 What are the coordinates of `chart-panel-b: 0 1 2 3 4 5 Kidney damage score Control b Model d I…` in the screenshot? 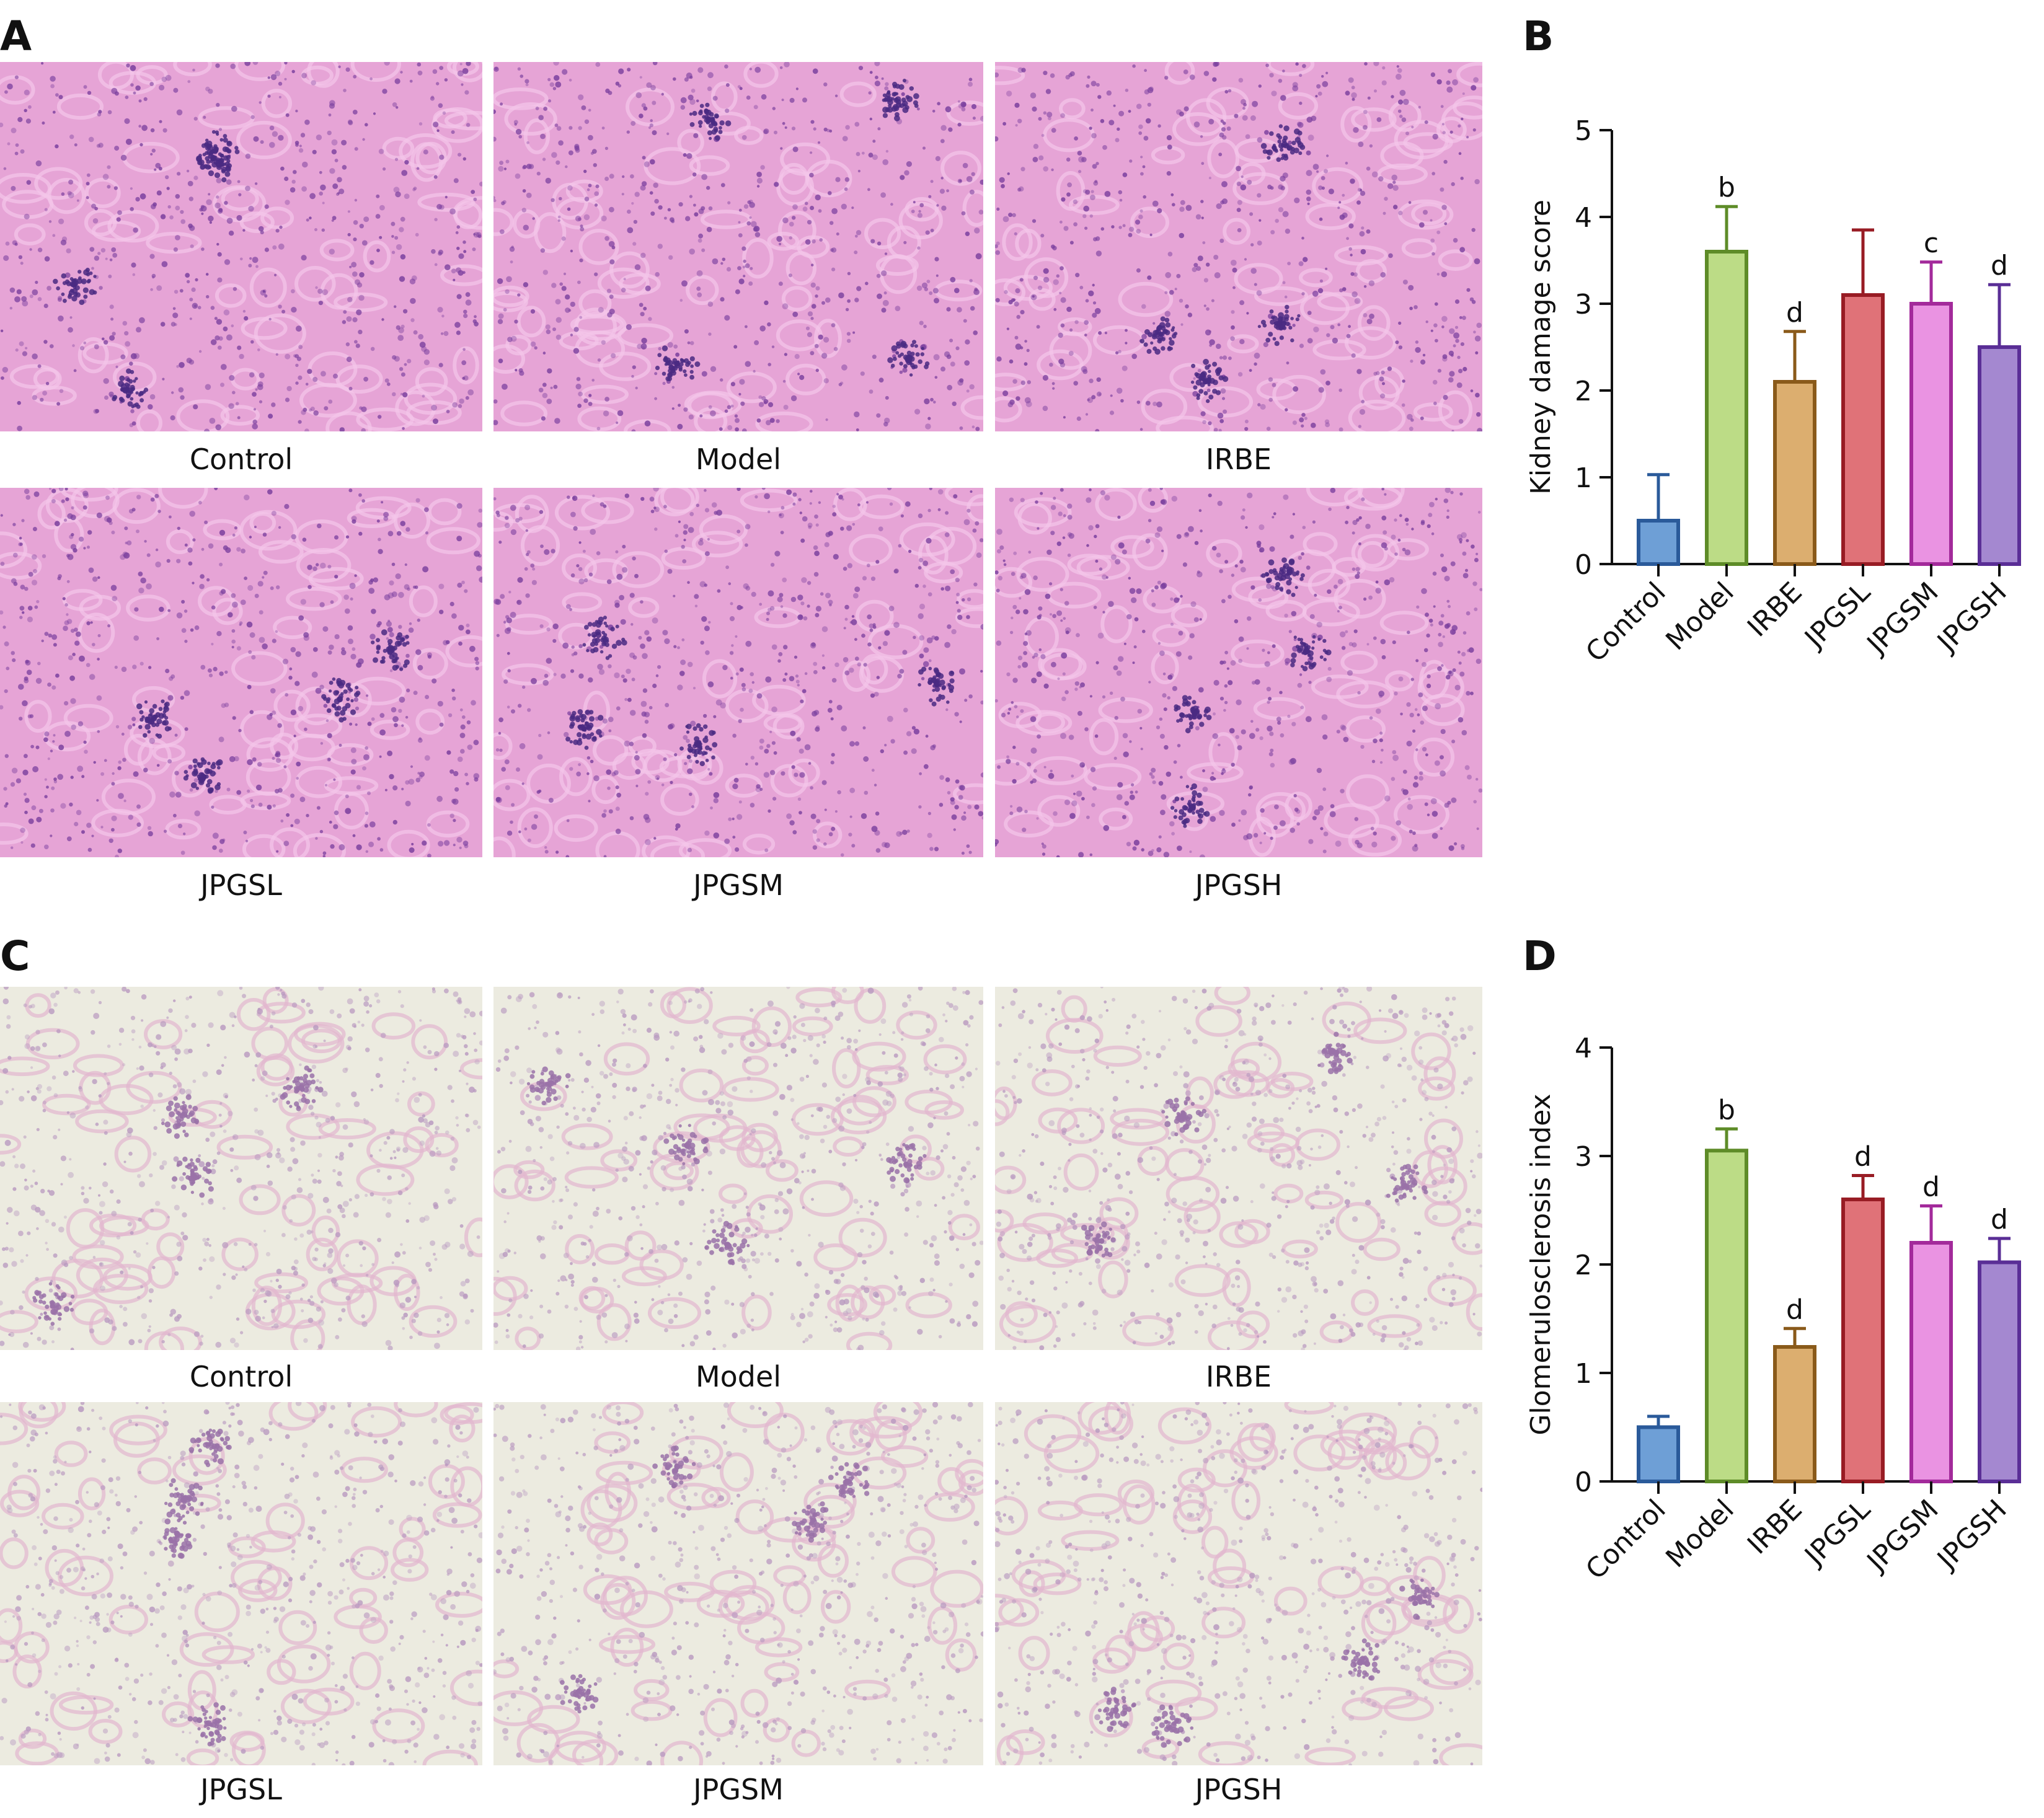 It's located at (1773, 392).